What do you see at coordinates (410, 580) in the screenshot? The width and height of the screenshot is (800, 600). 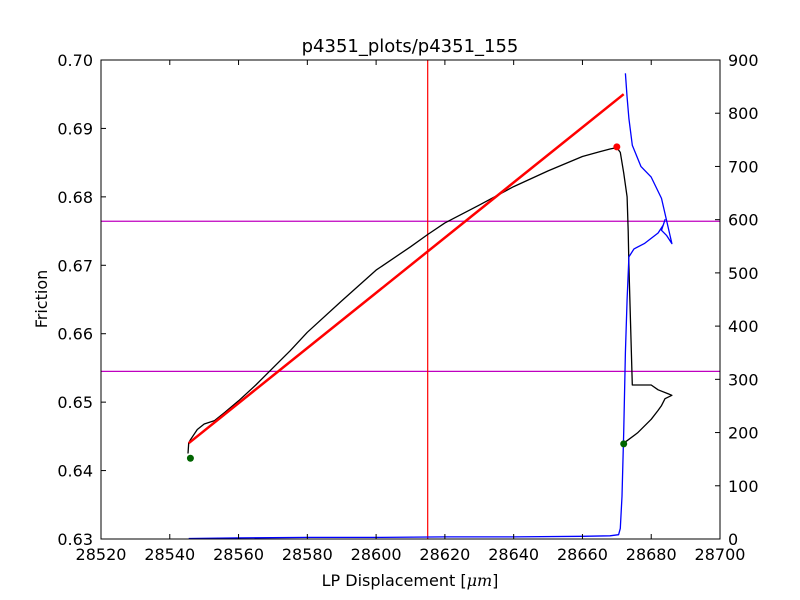 I see `x-axis-label: LP Displacement [μm]` at bounding box center [410, 580].